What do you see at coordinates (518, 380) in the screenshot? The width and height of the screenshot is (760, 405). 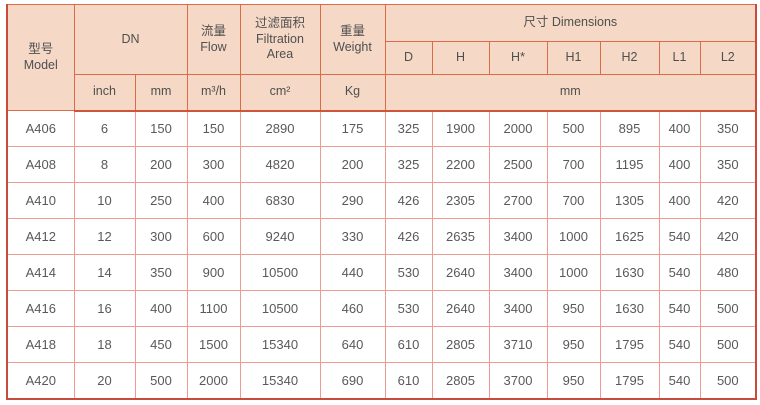 I see `cell-h-star: 3700` at bounding box center [518, 380].